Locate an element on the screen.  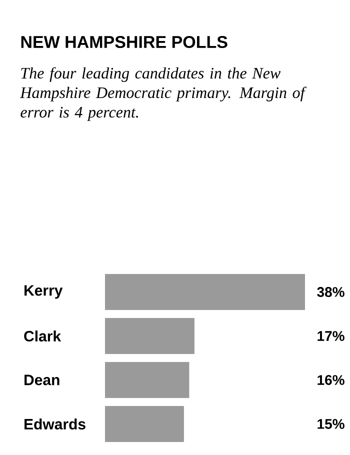
y-tick-label: Clark is located at coordinates (43, 336).